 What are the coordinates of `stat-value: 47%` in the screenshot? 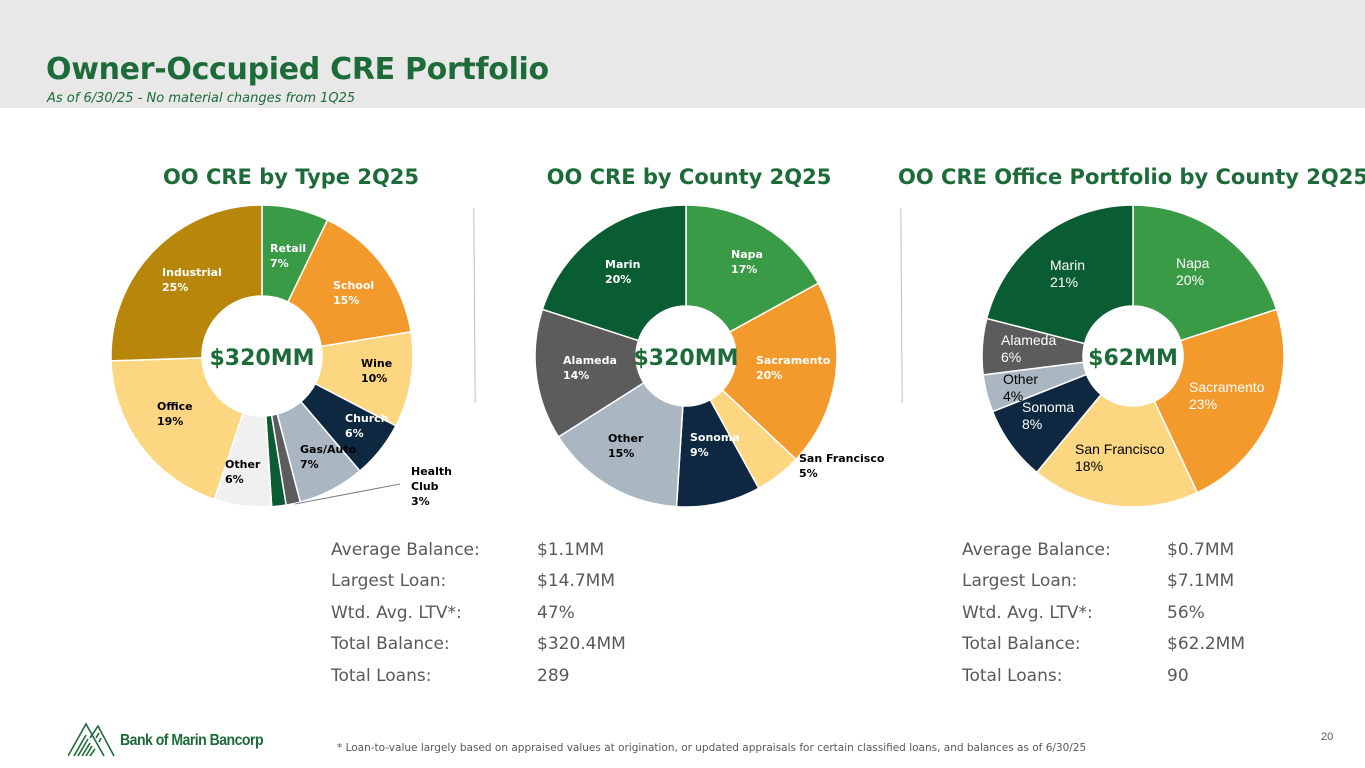 It's located at (556, 613).